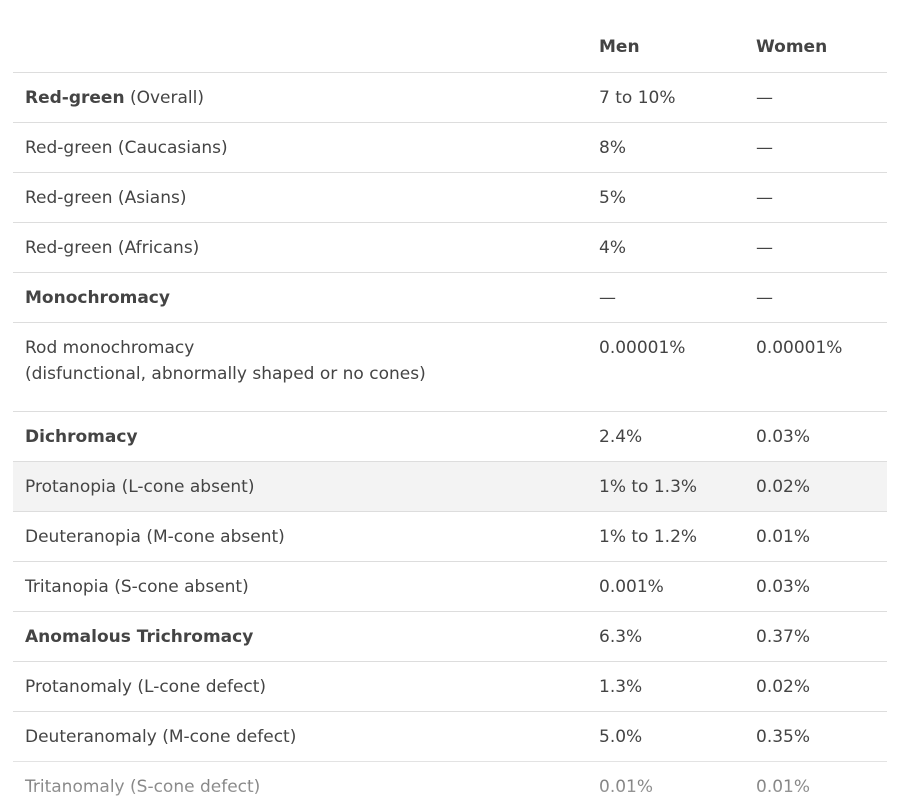 This screenshot has width=900, height=812. Describe the element at coordinates (815, 636) in the screenshot. I see `women-cell: 0.37%` at that location.